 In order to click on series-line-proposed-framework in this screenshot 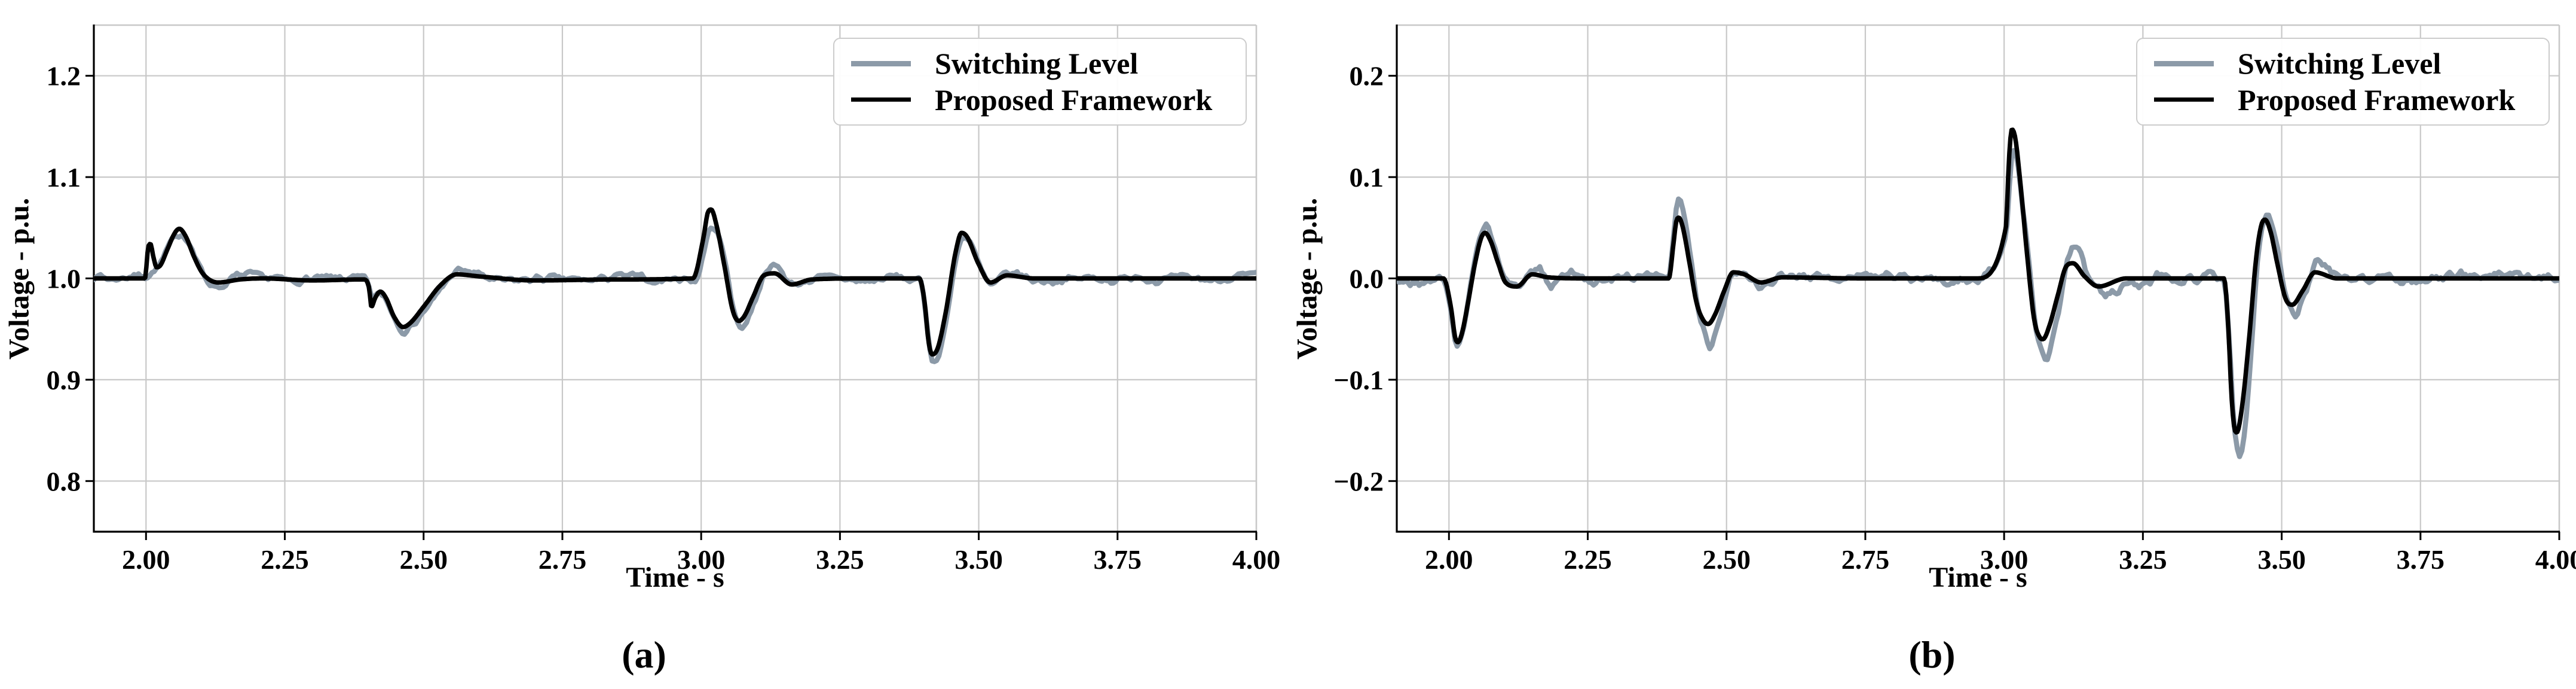, I will do `click(675, 282)`.